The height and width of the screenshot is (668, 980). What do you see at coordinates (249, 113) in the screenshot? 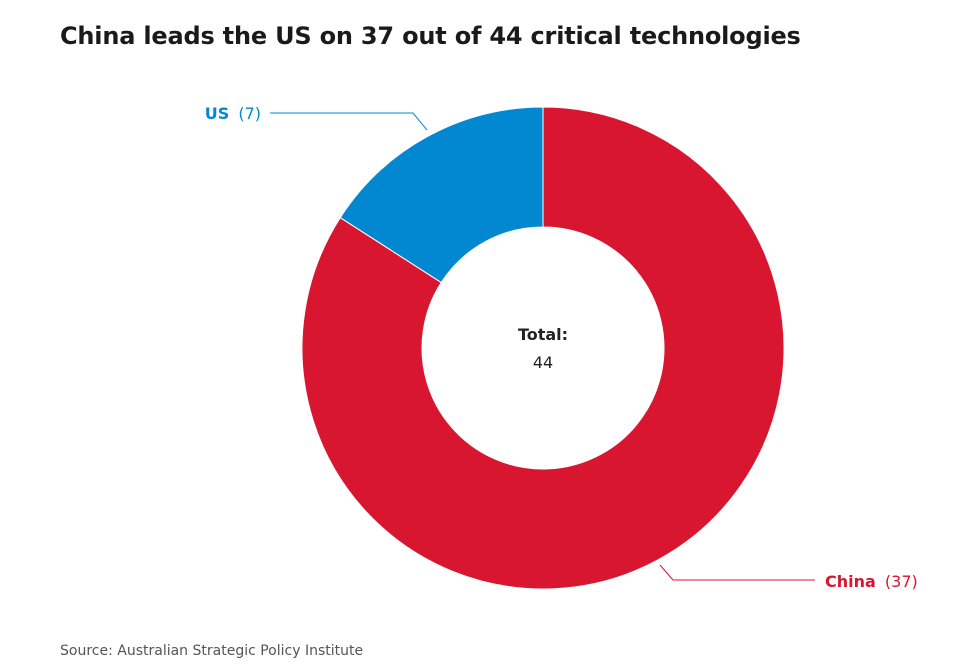
I see `us-label-count: (7)` at bounding box center [249, 113].